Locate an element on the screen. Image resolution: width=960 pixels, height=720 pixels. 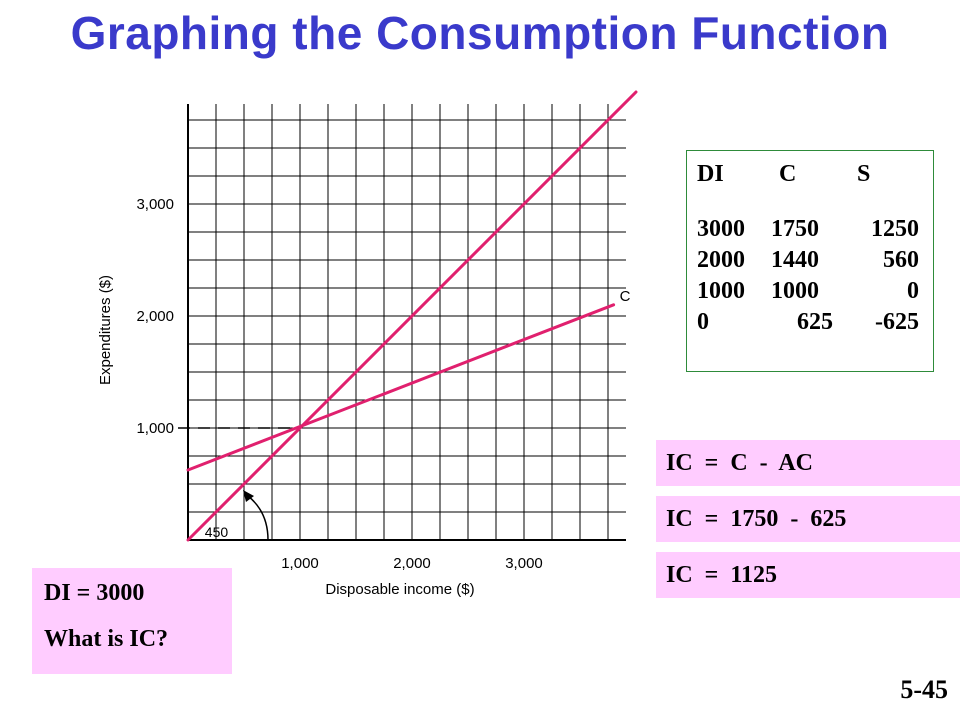
table-header-s: S is located at coordinates (864, 174).